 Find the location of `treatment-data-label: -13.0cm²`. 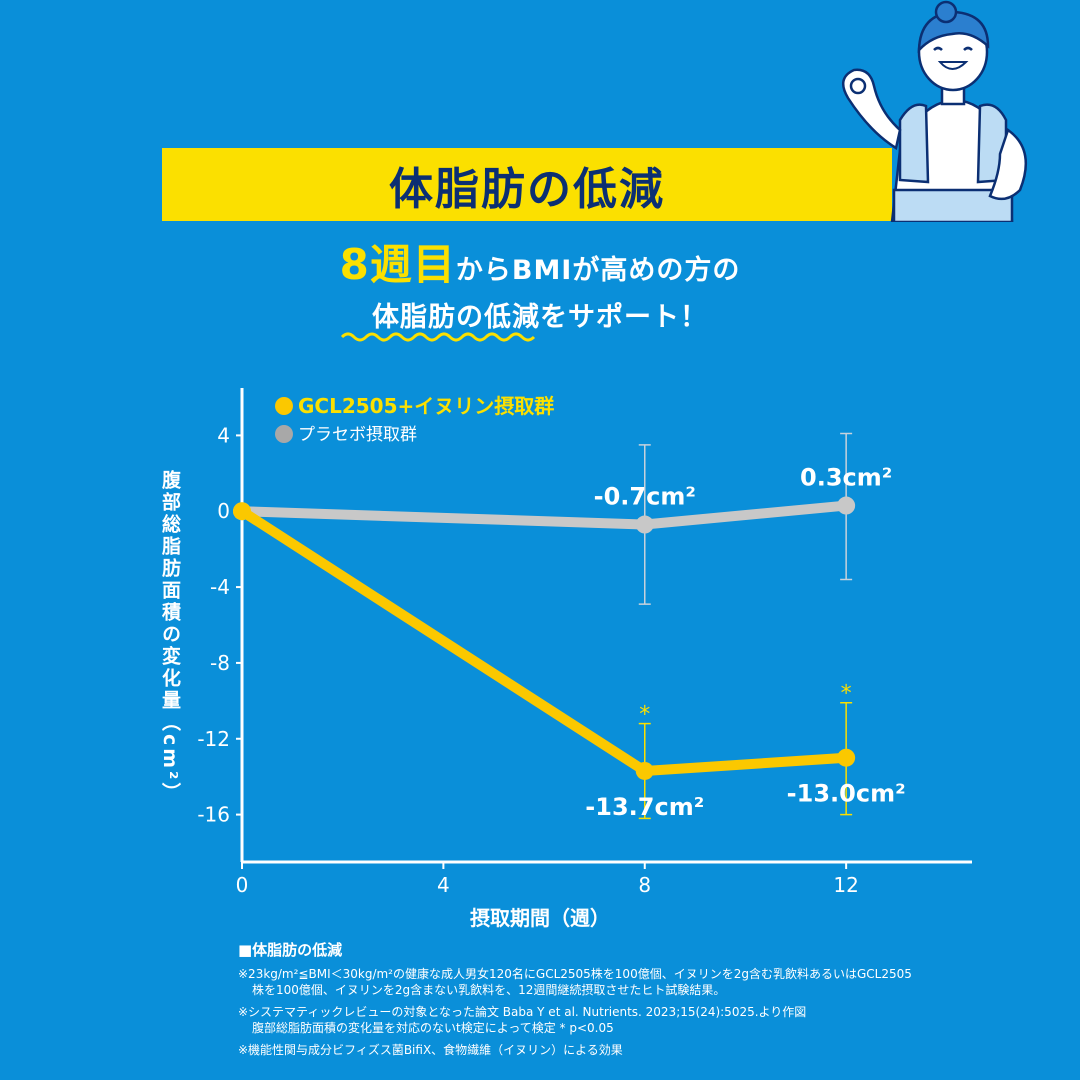

treatment-data-label: -13.0cm² is located at coordinates (846, 794).